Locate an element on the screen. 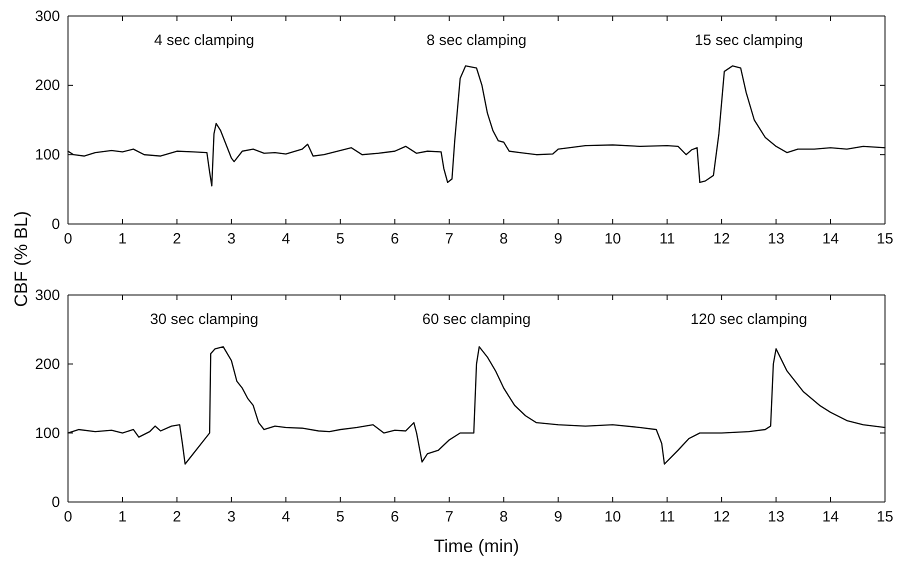 The height and width of the screenshot is (561, 898). annotation: 4 sec clamping is located at coordinates (204, 40).